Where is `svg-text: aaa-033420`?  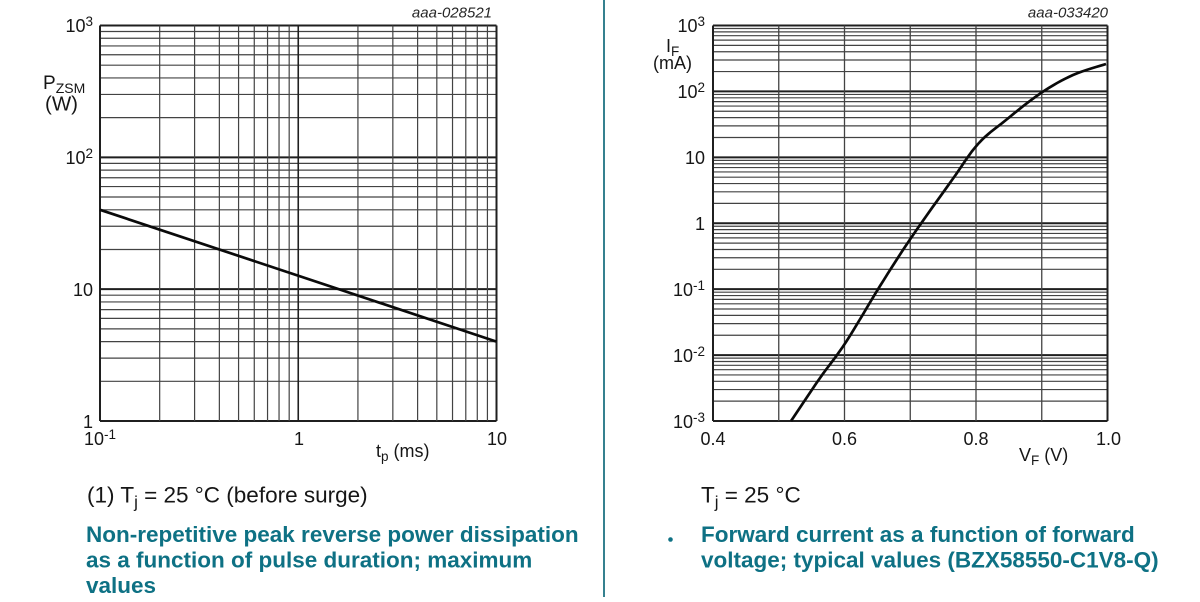 svg-text: aaa-033420 is located at coordinates (1068, 13).